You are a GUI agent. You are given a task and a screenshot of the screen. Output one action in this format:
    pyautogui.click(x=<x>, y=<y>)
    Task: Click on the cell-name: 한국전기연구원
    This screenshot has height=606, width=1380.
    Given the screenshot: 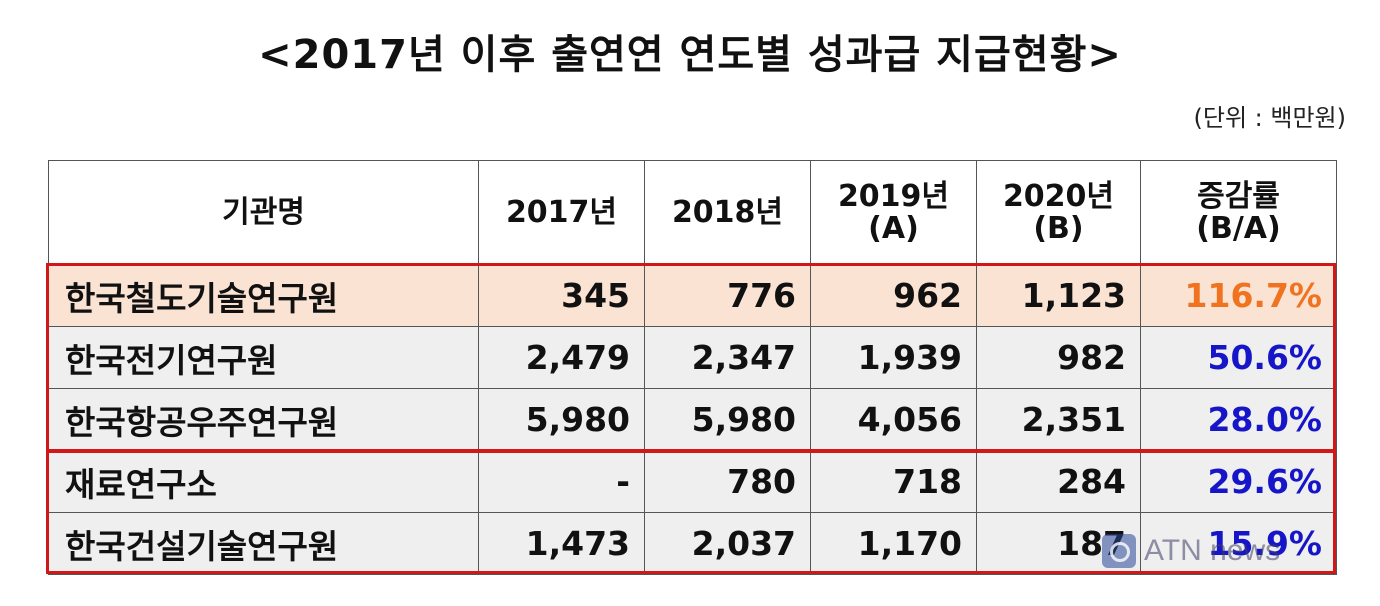 What is the action you would take?
    pyautogui.click(x=263, y=357)
    